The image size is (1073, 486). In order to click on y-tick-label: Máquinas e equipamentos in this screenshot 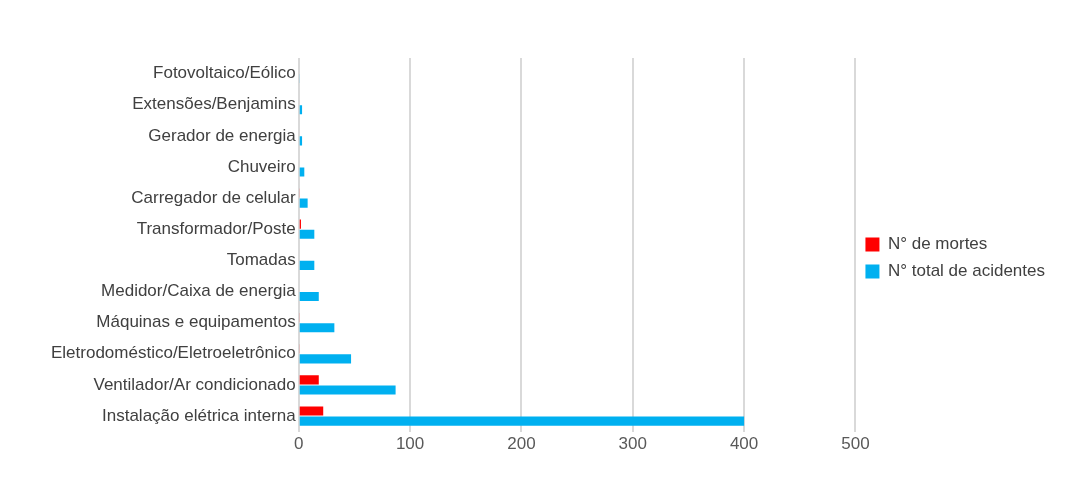, I will do `click(196, 322)`.